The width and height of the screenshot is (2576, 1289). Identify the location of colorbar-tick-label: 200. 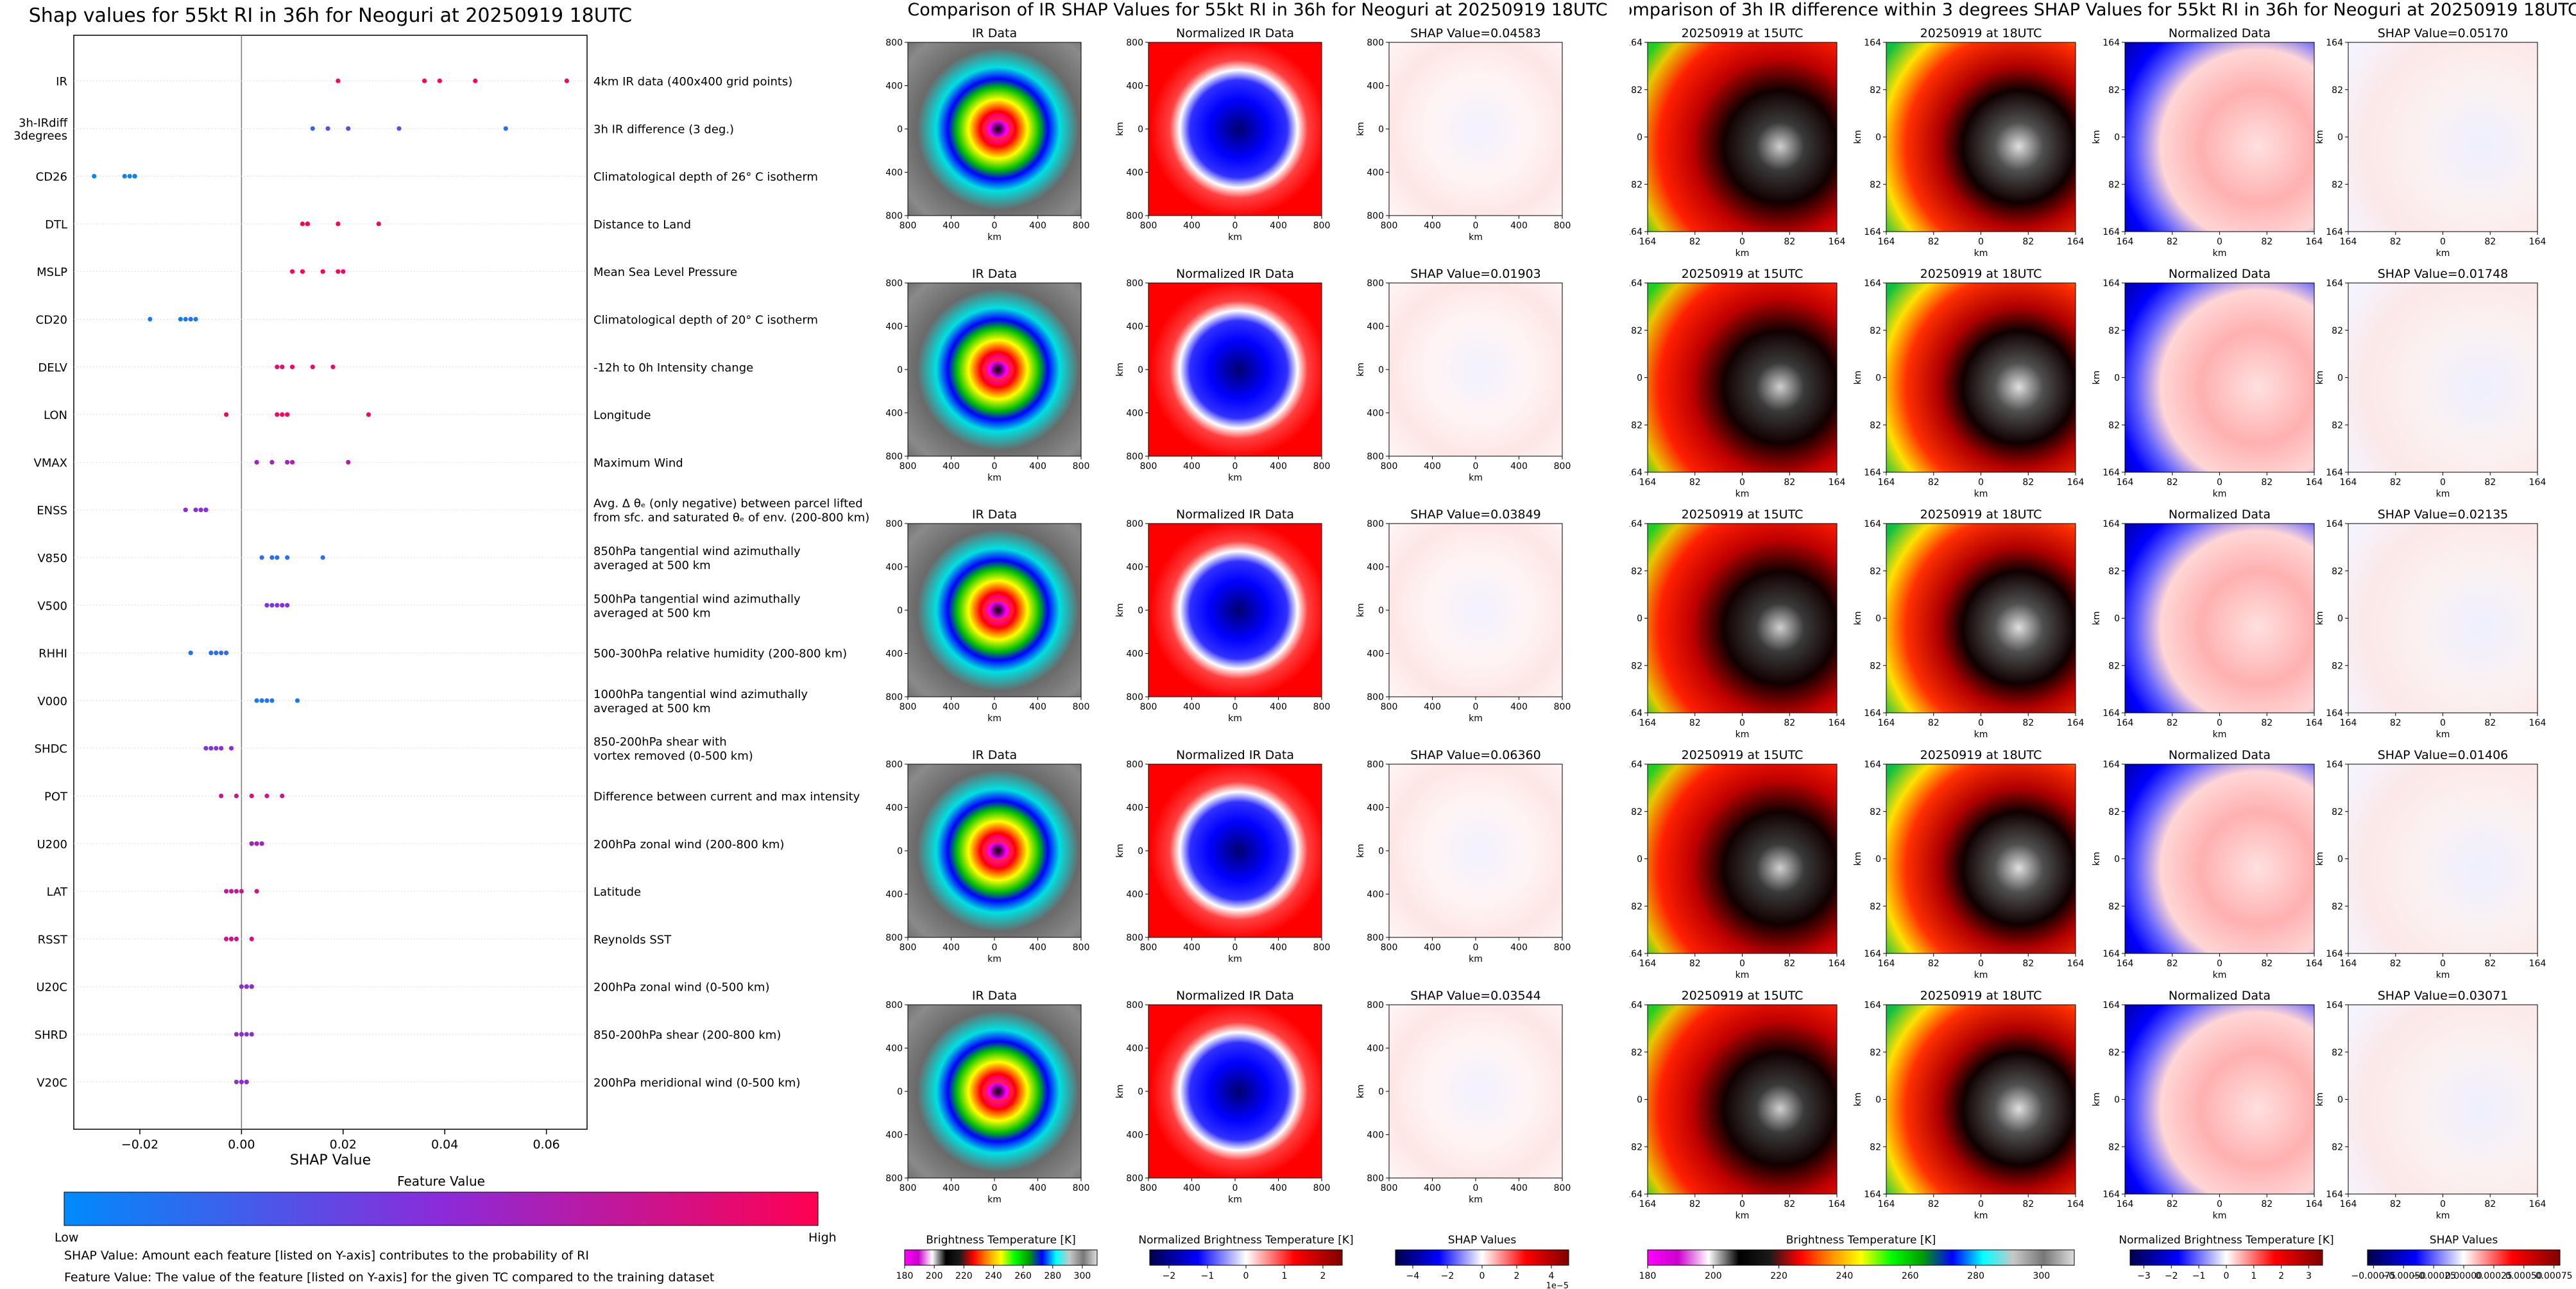
(934, 1276).